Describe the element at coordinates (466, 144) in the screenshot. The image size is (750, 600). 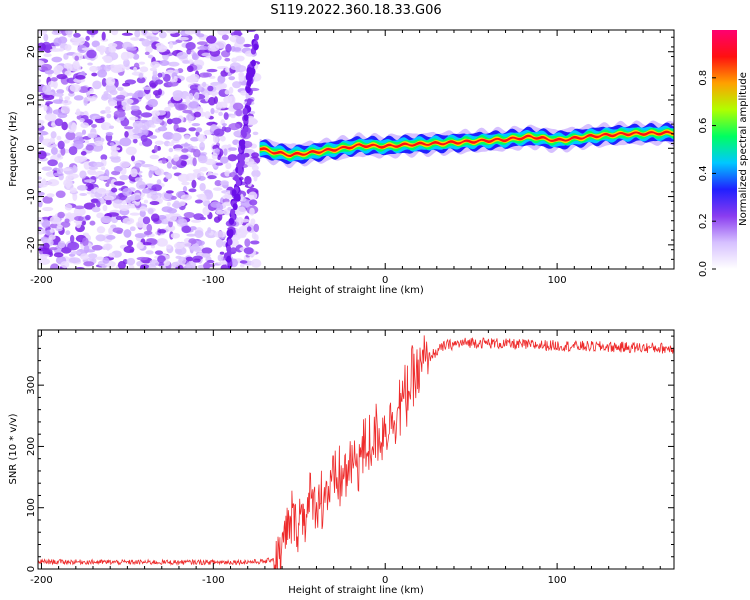
I see `signal-trace-band` at that location.